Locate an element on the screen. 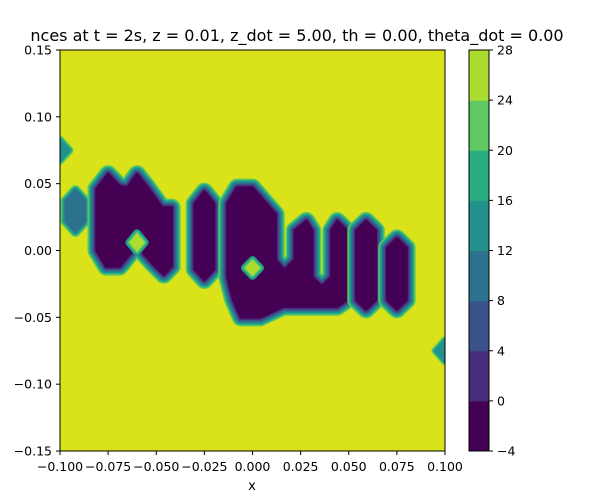  colorbar-tick-label: 8 is located at coordinates (501, 300).